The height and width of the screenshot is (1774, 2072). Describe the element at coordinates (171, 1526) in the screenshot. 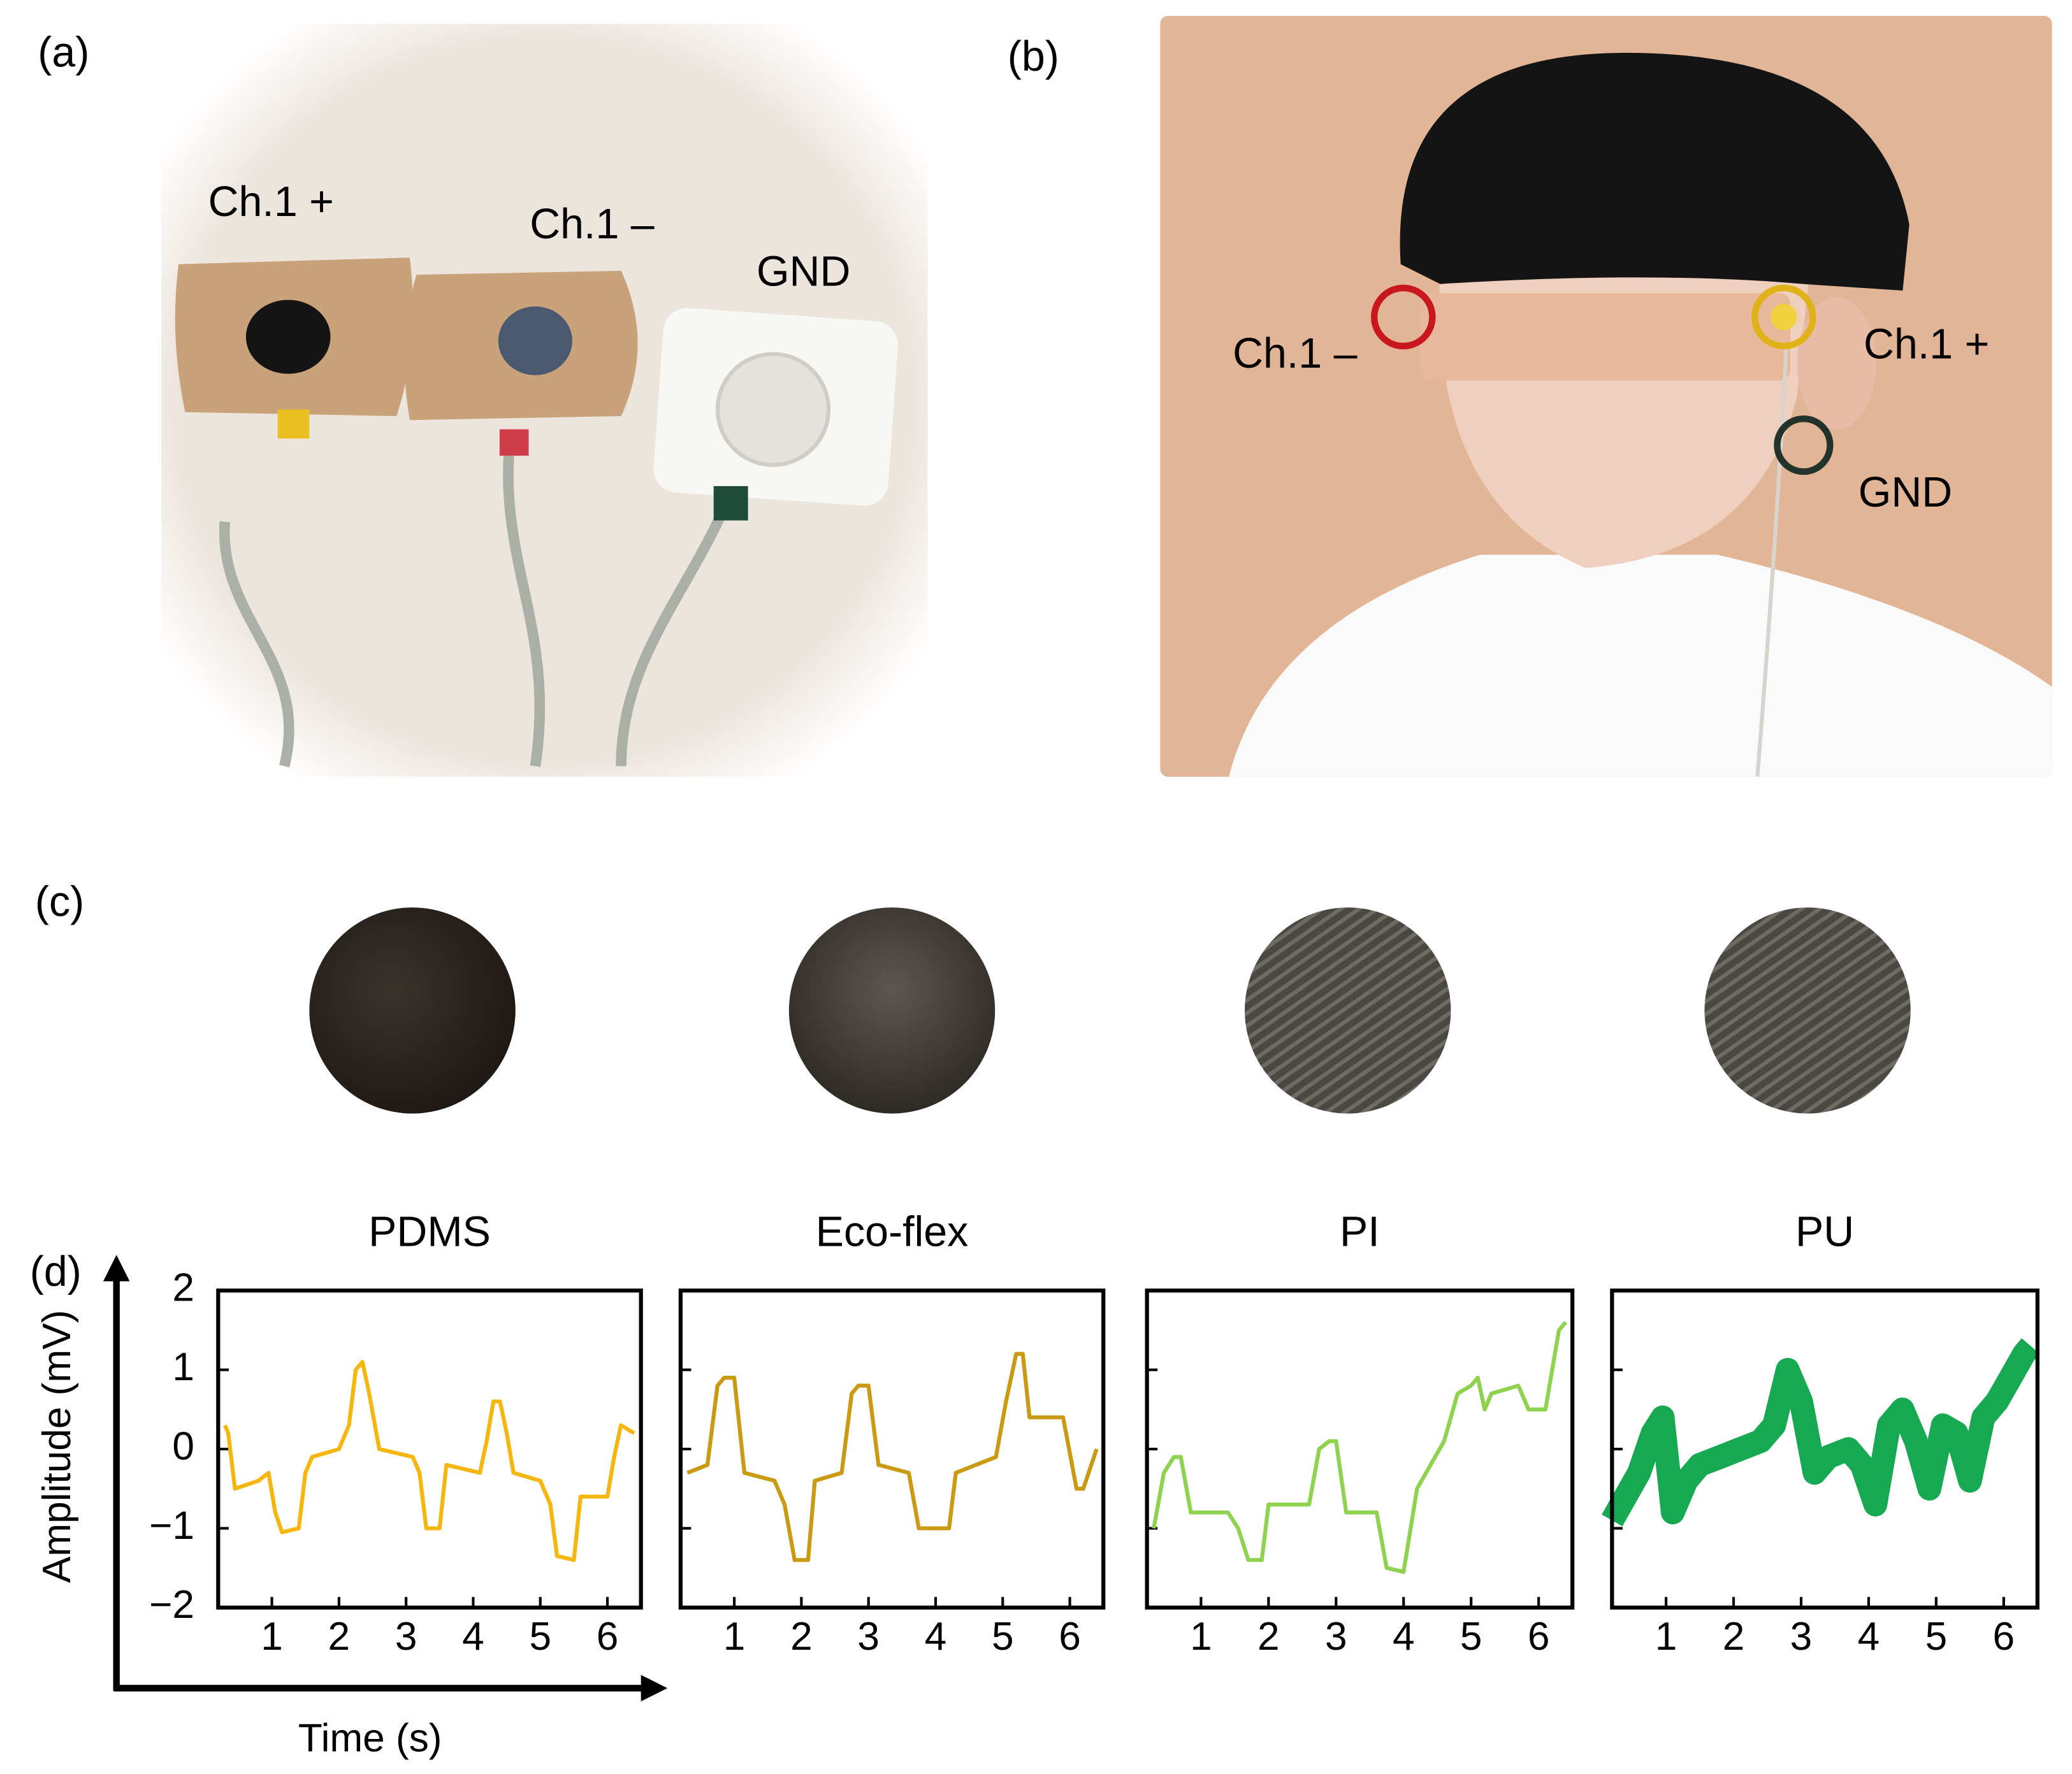

I see `y-tick-label: −1` at that location.